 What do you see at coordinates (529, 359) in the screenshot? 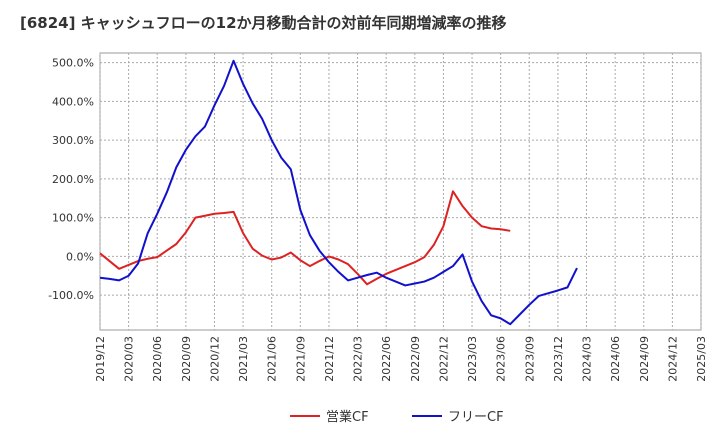
I see `x-tick-label: 2023/09` at bounding box center [529, 359].